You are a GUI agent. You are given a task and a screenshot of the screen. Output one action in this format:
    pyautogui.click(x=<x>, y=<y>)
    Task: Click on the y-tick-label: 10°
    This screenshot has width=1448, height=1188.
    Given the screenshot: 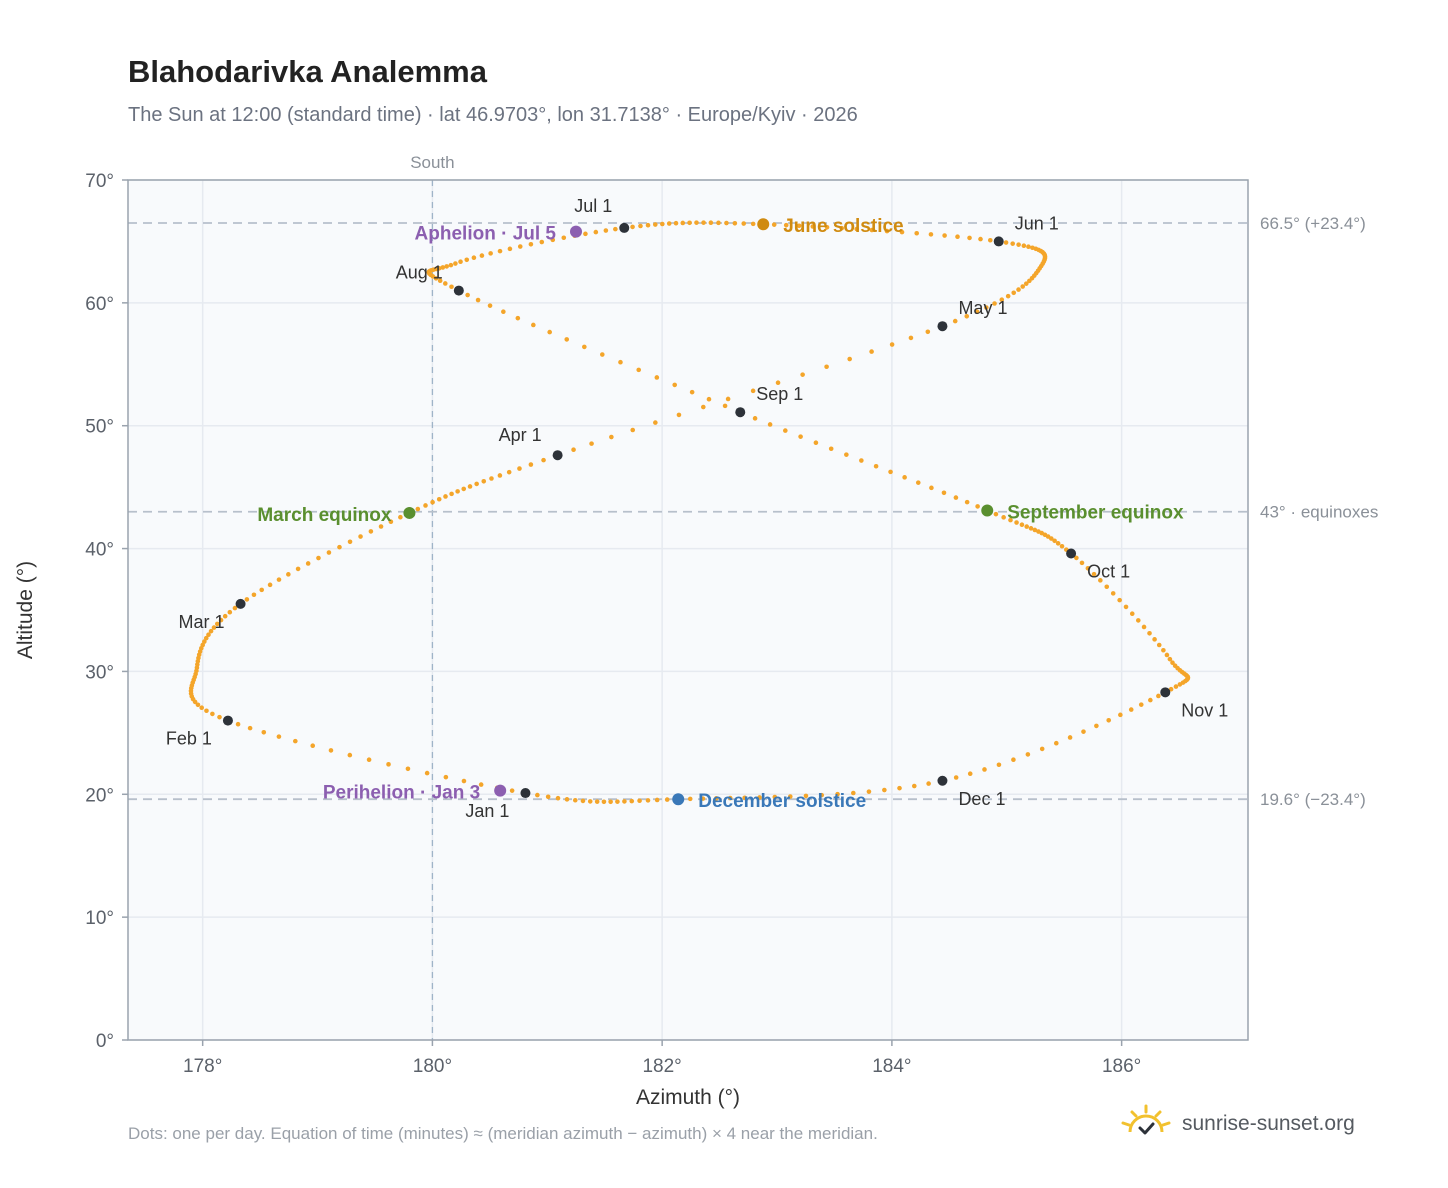 What is the action you would take?
    pyautogui.click(x=99, y=918)
    